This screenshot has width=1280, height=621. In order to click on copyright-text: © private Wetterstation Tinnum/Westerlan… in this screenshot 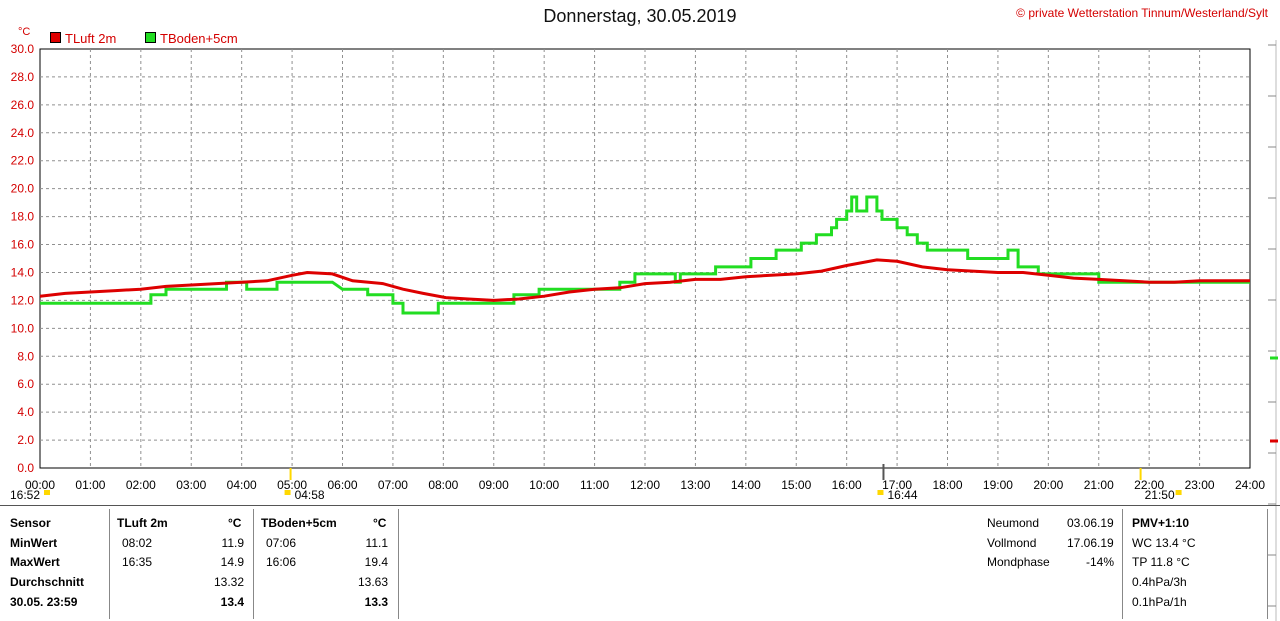, I will do `click(1142, 13)`.